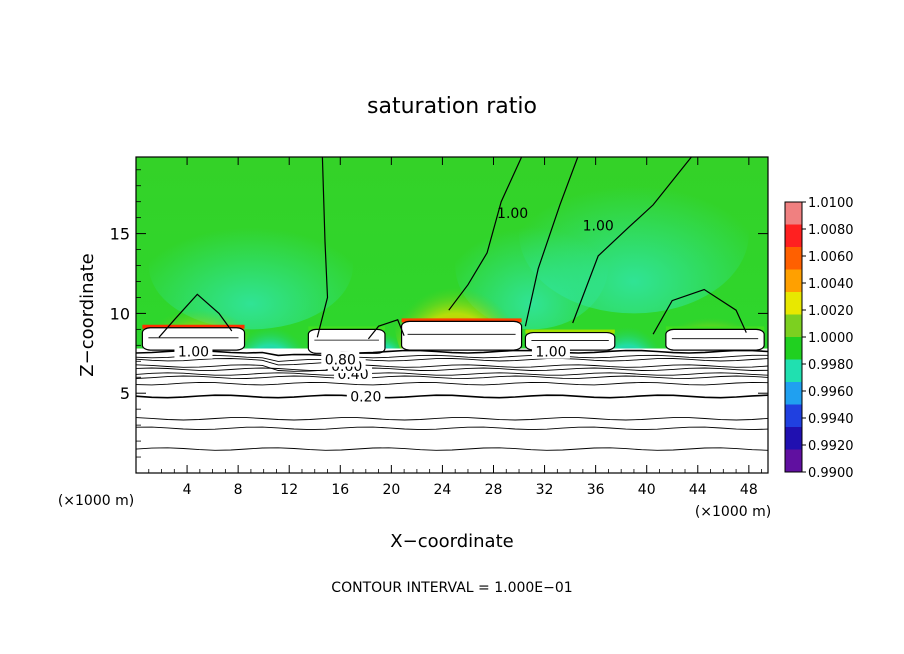 Image resolution: width=904 pixels, height=654 pixels. I want to click on contour-label: 0.20, so click(365, 397).